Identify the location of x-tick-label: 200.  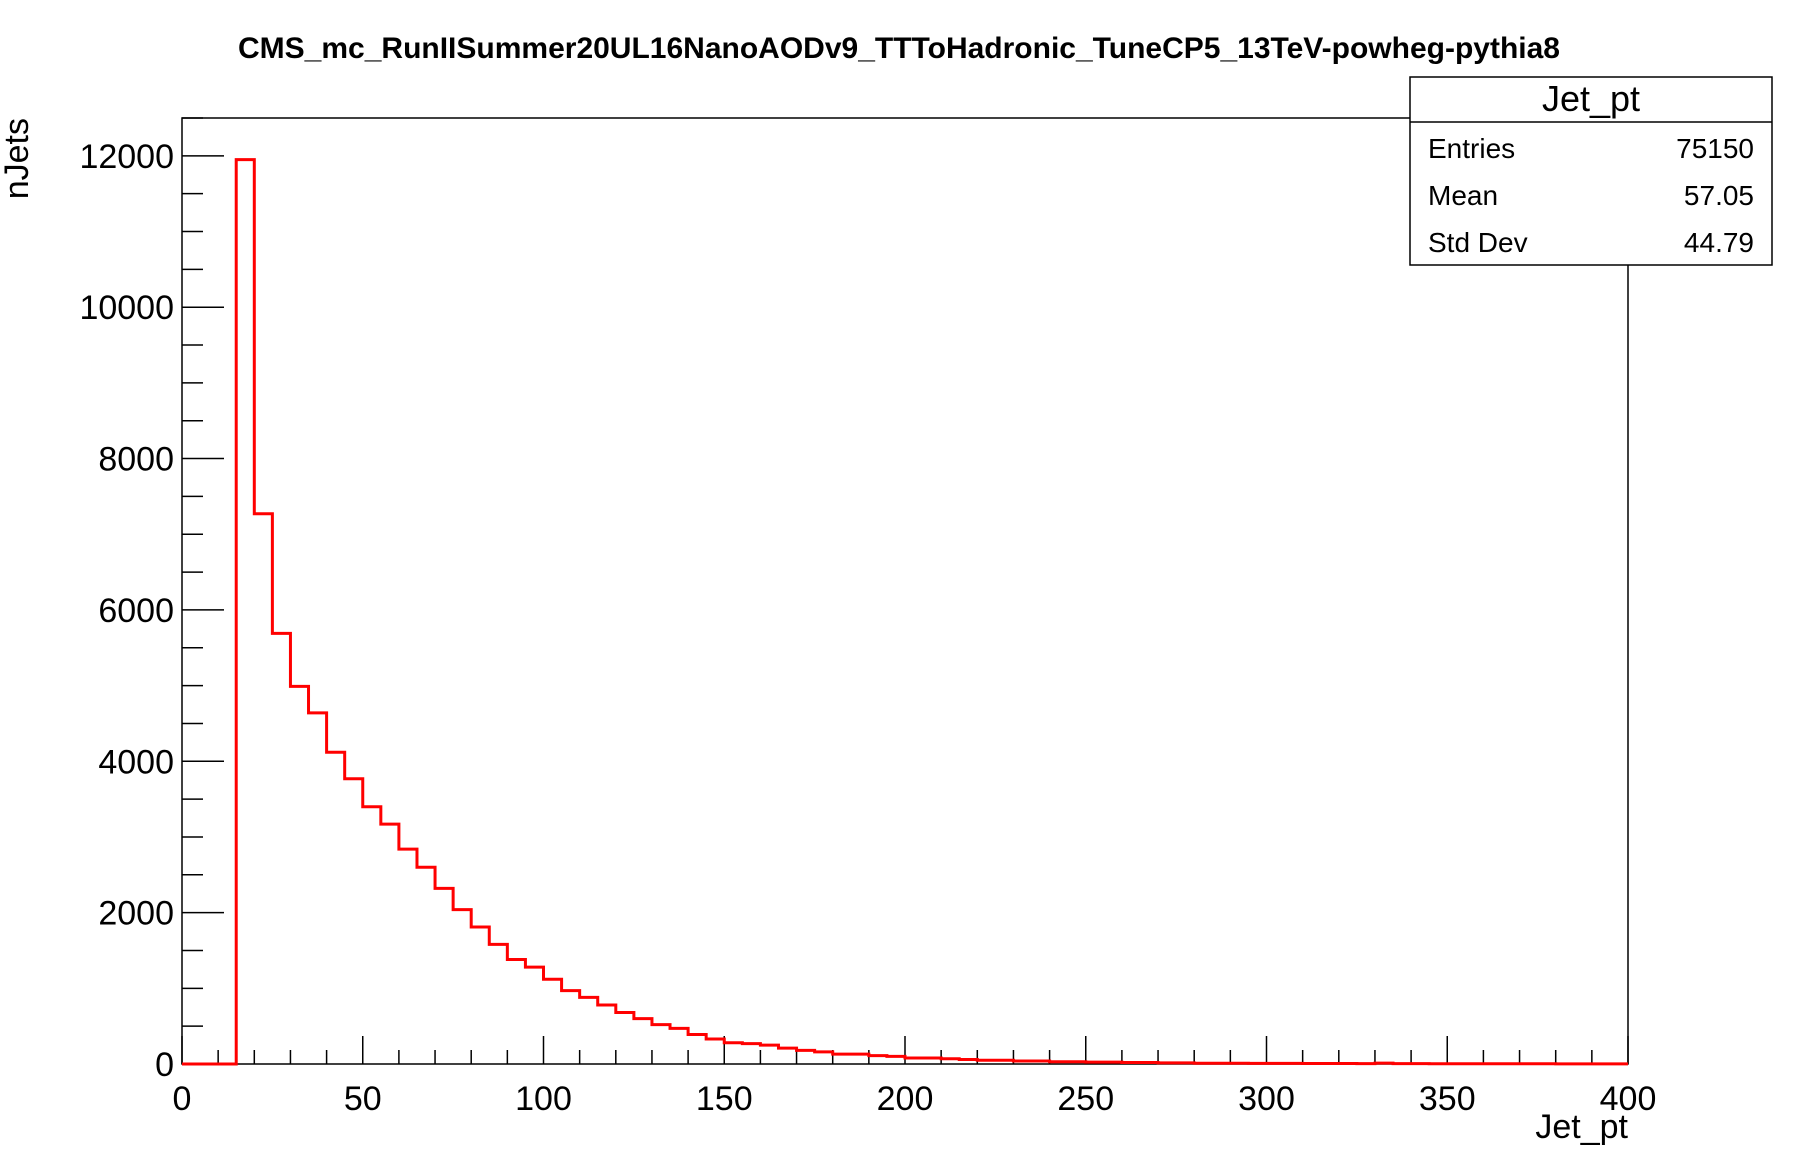
(905, 1099).